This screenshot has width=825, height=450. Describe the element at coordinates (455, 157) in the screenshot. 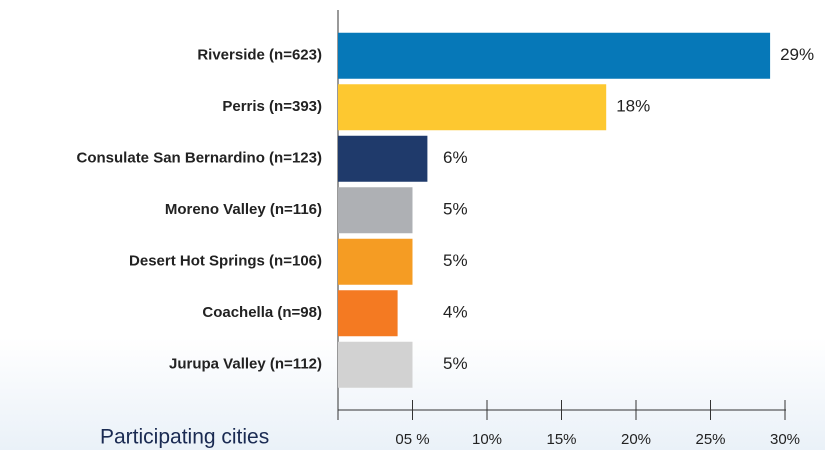

I see `value-label: 6%` at that location.